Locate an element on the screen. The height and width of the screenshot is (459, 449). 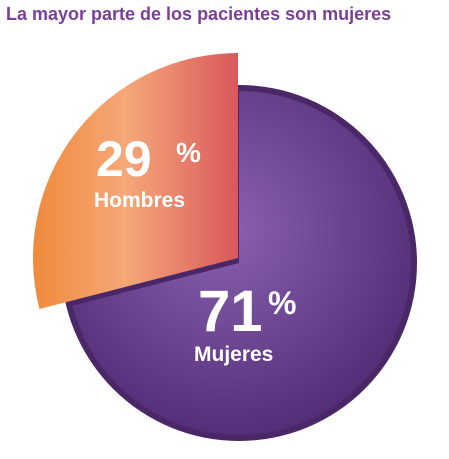
mujeres-label: Mujeres is located at coordinates (233, 354).